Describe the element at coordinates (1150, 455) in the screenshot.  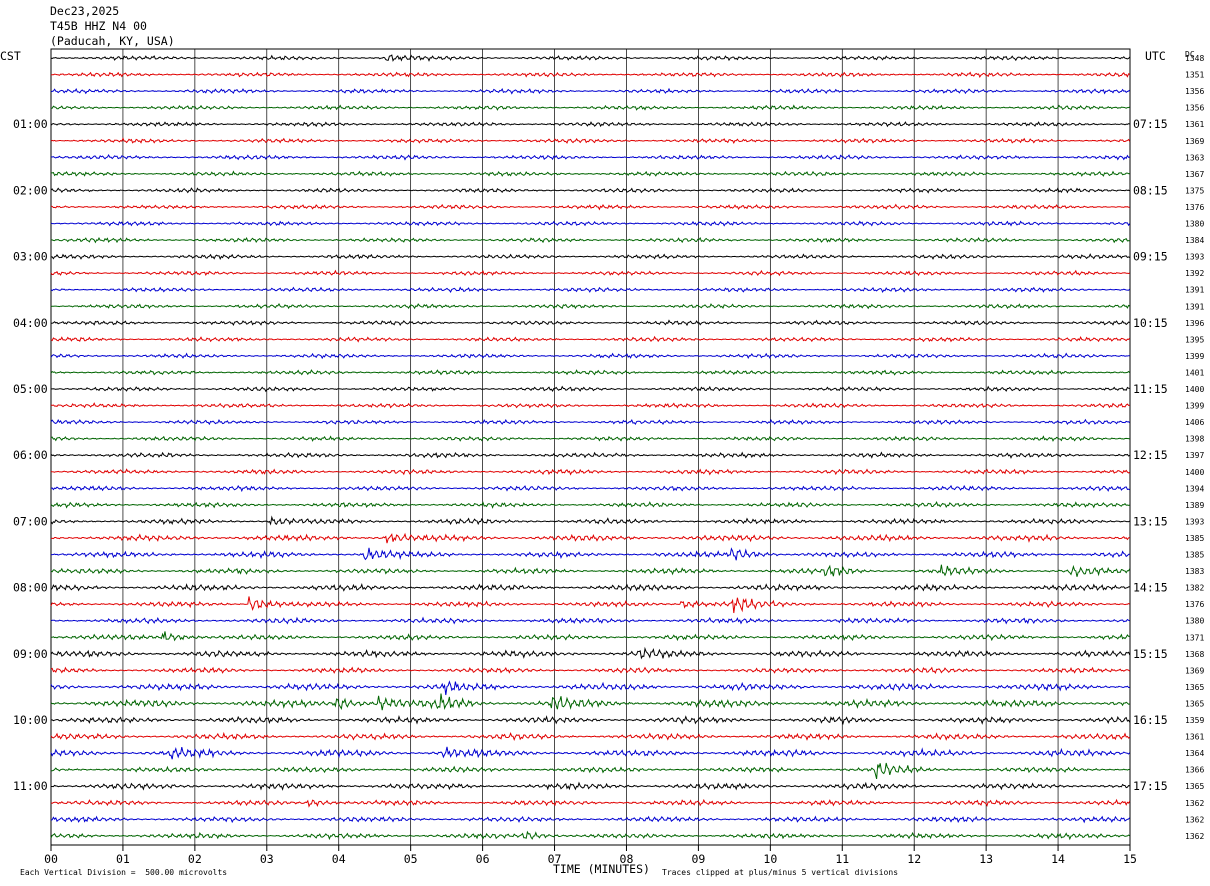
I see `right-hour-label: 12:15` at that location.